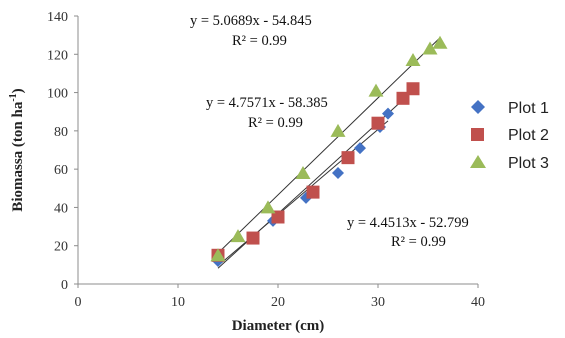 The width and height of the screenshot is (565, 338). I want to click on r2-plot-1: R² = 0.99, so click(418, 242).